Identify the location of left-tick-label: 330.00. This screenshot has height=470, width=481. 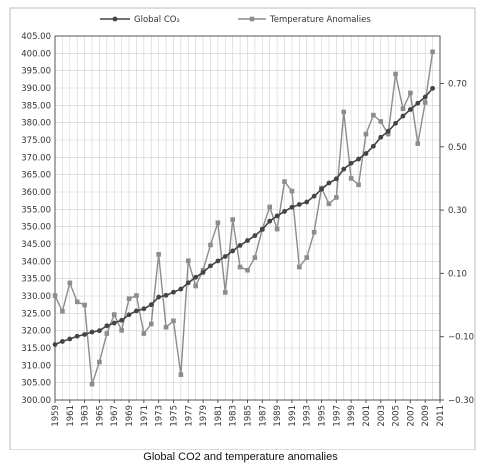
(36, 297).